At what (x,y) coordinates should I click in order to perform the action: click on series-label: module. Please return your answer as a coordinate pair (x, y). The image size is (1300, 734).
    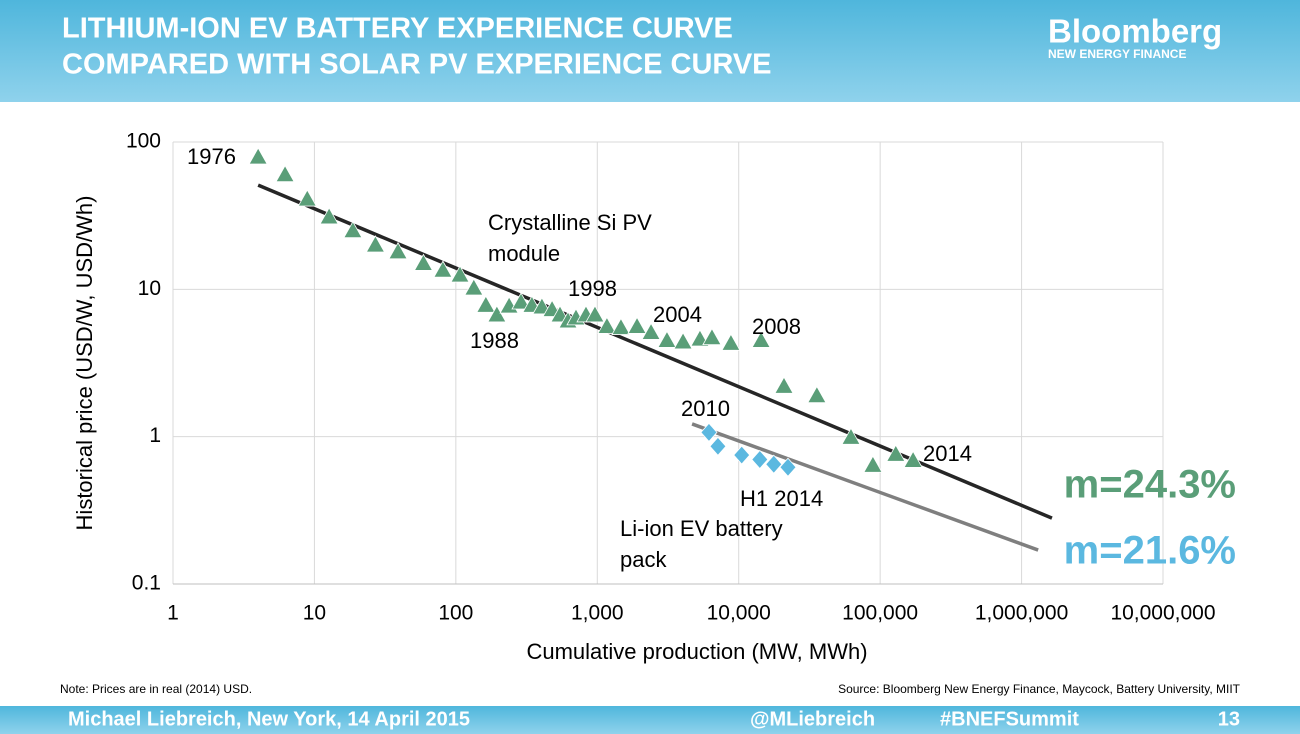
    Looking at the image, I should click on (524, 253).